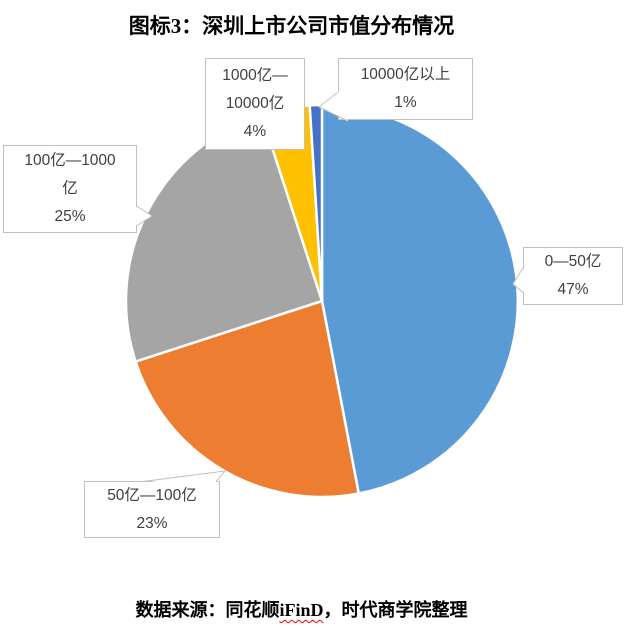 This screenshot has height=639, width=631. Describe the element at coordinates (301, 610) in the screenshot. I see `source-ifind: iFinD` at that location.